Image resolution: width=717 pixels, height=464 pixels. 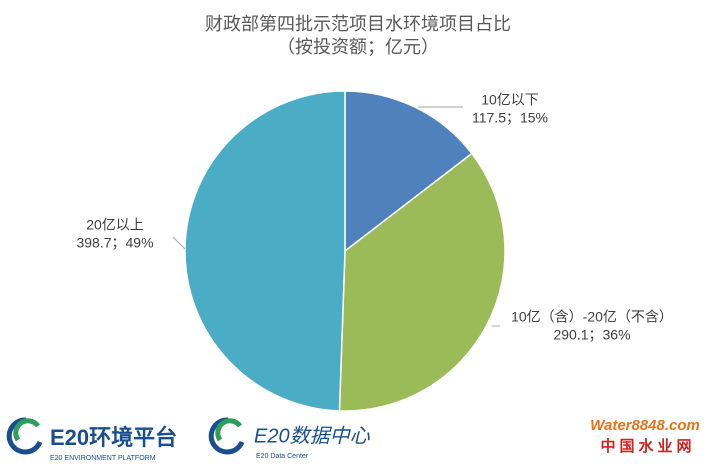 What do you see at coordinates (510, 100) in the screenshot?
I see `category-label: 10亿以下` at bounding box center [510, 100].